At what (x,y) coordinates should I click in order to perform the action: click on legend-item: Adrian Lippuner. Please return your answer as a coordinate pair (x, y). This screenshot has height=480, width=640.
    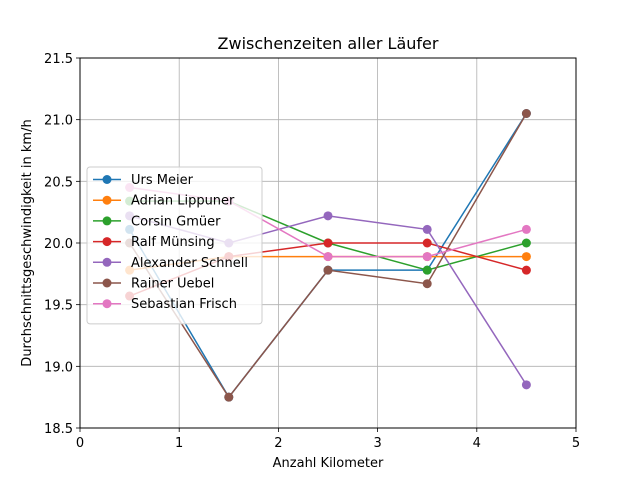
    Looking at the image, I should click on (164, 201).